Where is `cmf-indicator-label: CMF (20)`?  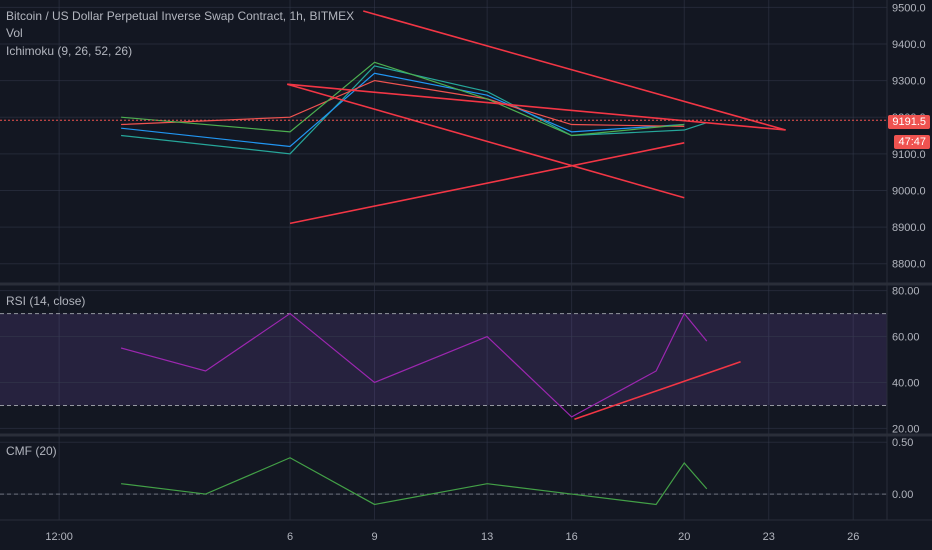
cmf-indicator-label: CMF (20) is located at coordinates (31, 451).